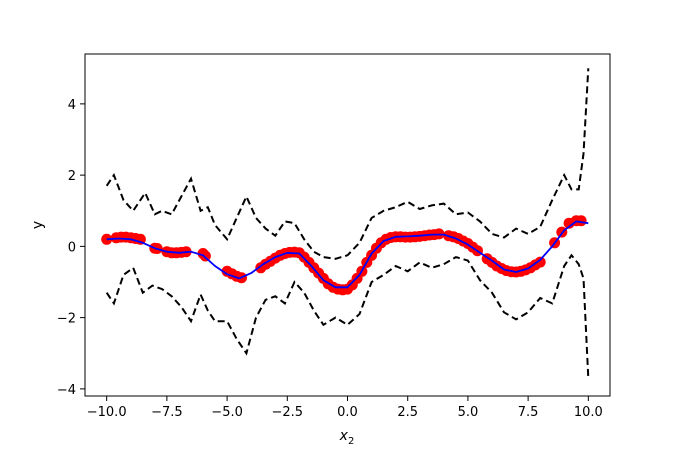 The width and height of the screenshot is (678, 452). What do you see at coordinates (347, 412) in the screenshot?
I see `x-tick-label: 0.0` at bounding box center [347, 412].